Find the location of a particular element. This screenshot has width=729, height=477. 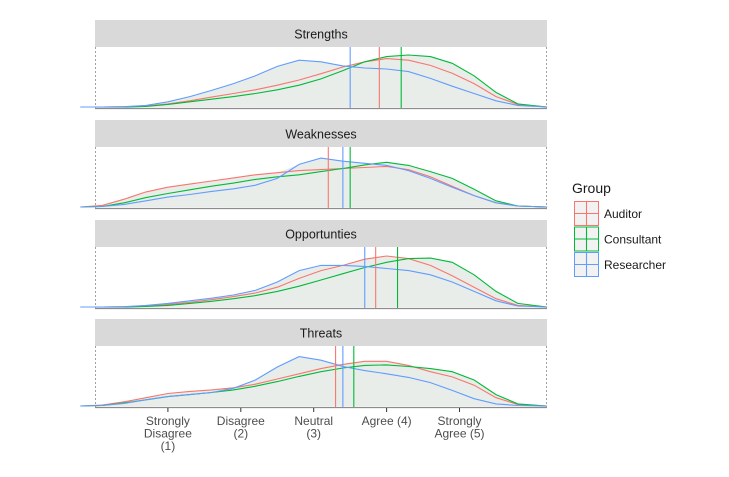

legend-label: Auditor is located at coordinates (623, 214).